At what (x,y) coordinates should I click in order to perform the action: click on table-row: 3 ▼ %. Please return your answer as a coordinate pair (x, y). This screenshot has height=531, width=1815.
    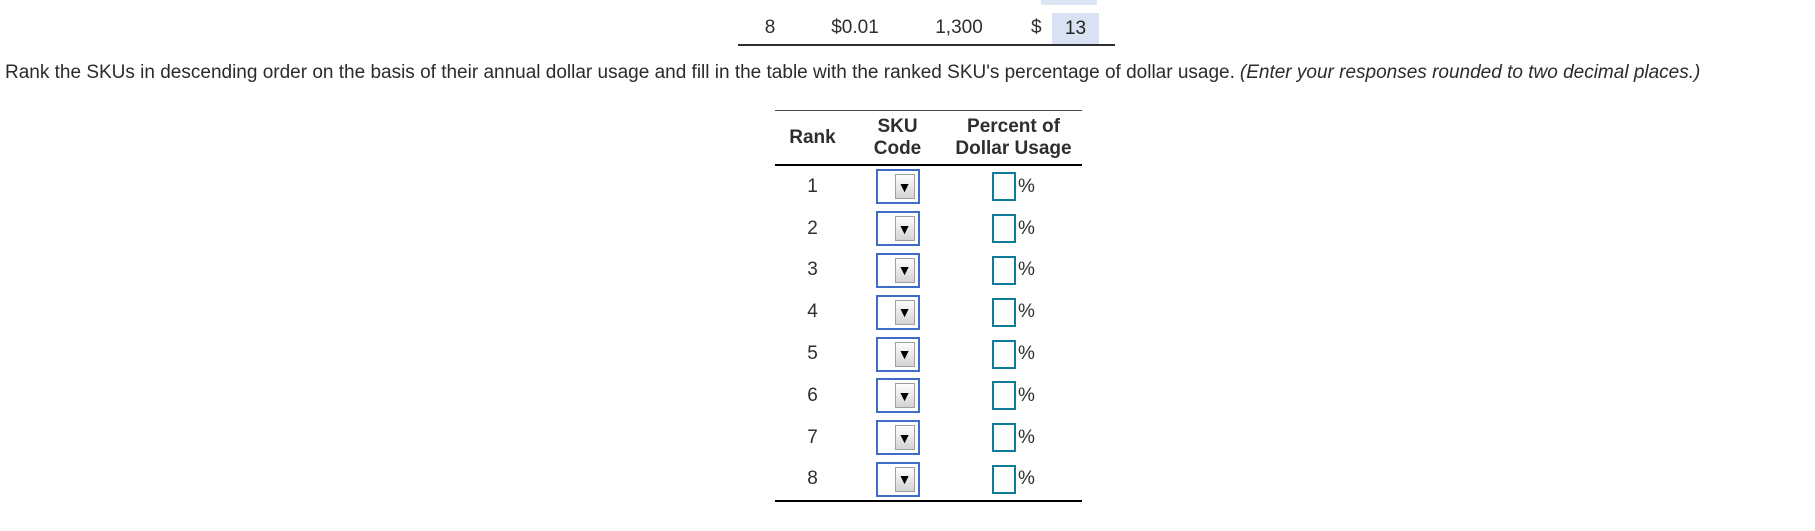
    Looking at the image, I should click on (928, 271).